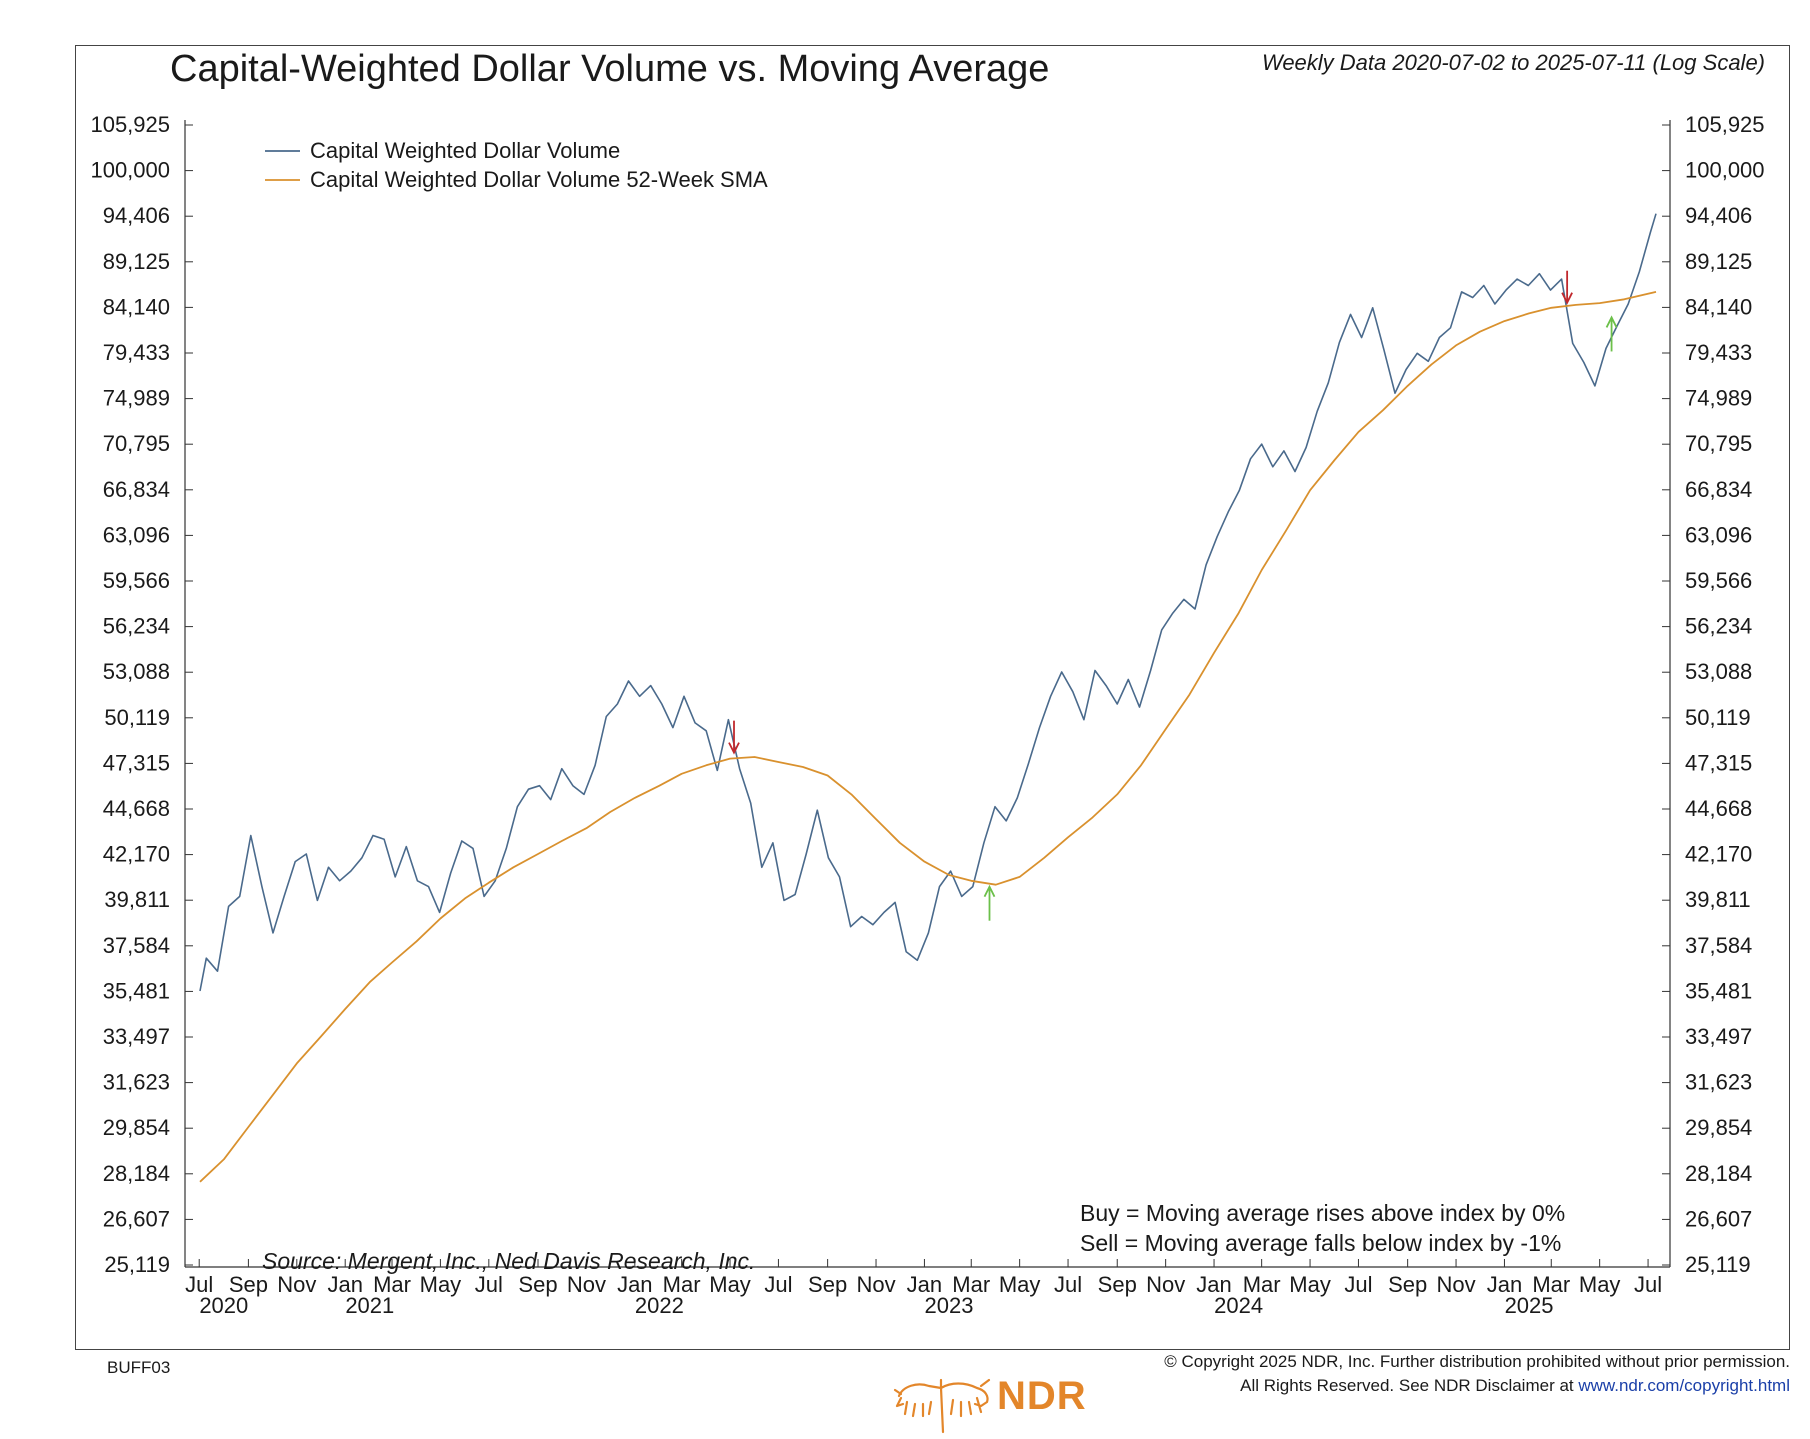  What do you see at coordinates (136, 306) in the screenshot?
I see `y-tick-label-left: 84,140` at bounding box center [136, 306].